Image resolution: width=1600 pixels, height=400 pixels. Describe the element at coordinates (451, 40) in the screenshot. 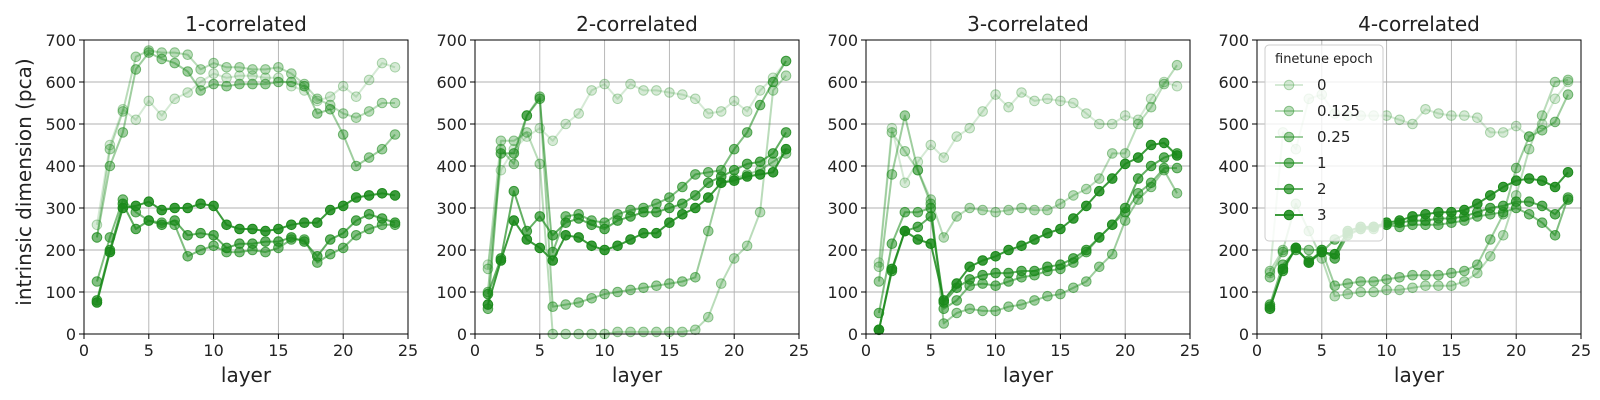

I see `y-tick-label: 700` at that location.